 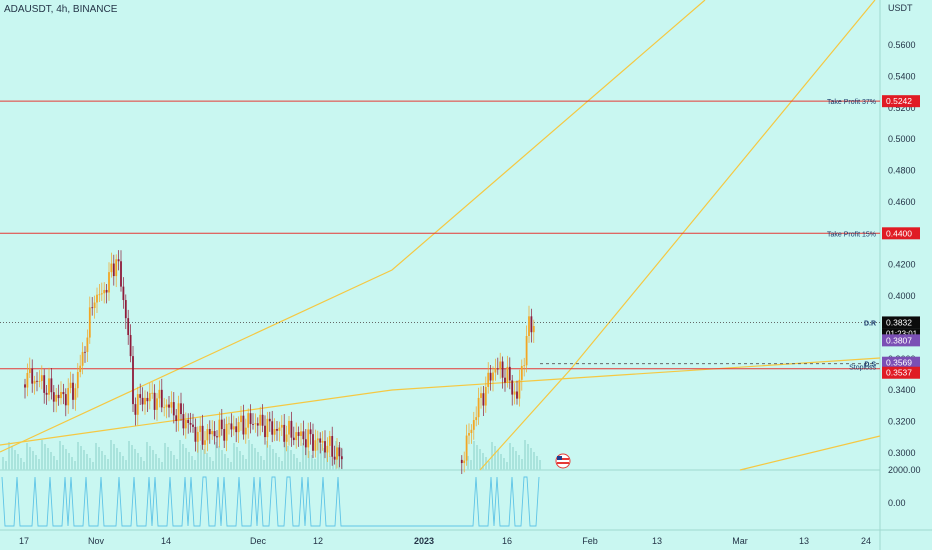 I want to click on y-tick-label-5: 0.4600, so click(x=902, y=202).